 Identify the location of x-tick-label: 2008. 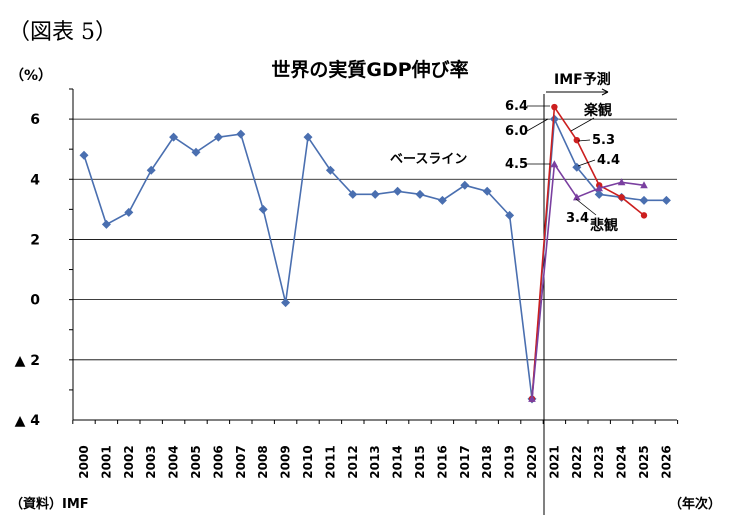
(263, 461).